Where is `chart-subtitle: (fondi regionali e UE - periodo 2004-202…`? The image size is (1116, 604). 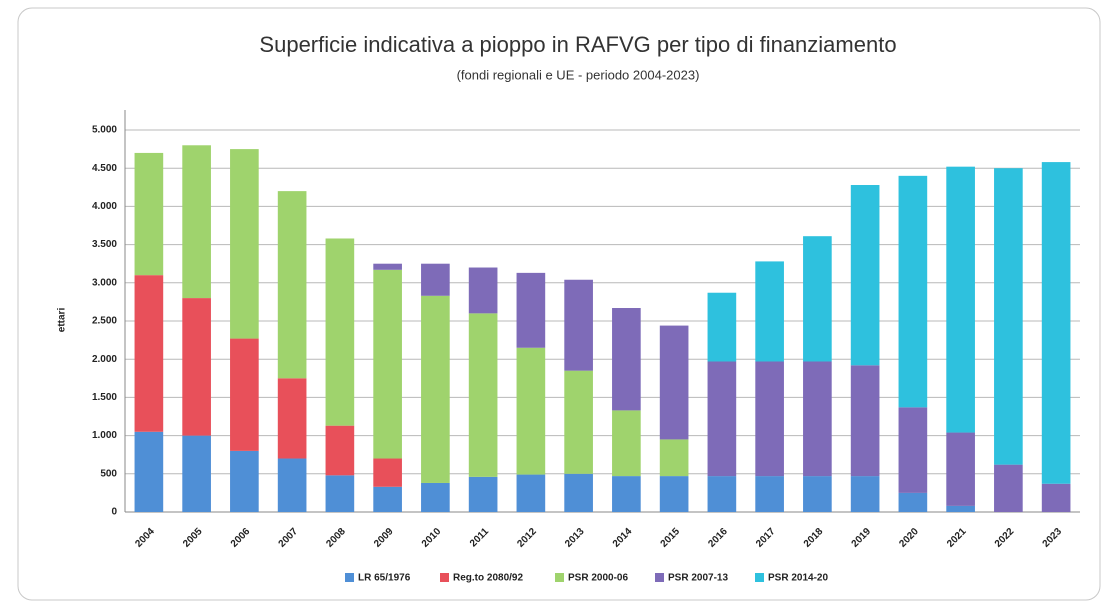 chart-subtitle: (fondi regionali e UE - periodo 2004-202… is located at coordinates (578, 74).